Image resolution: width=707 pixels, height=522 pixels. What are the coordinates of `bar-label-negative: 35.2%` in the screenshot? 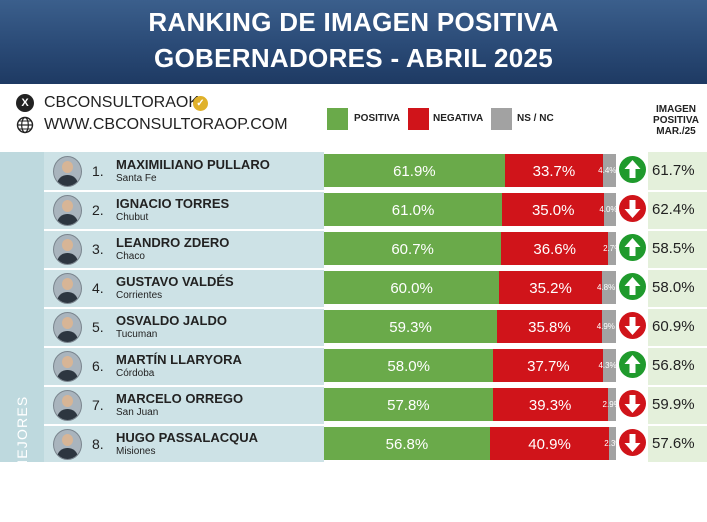 It's located at (550, 288).